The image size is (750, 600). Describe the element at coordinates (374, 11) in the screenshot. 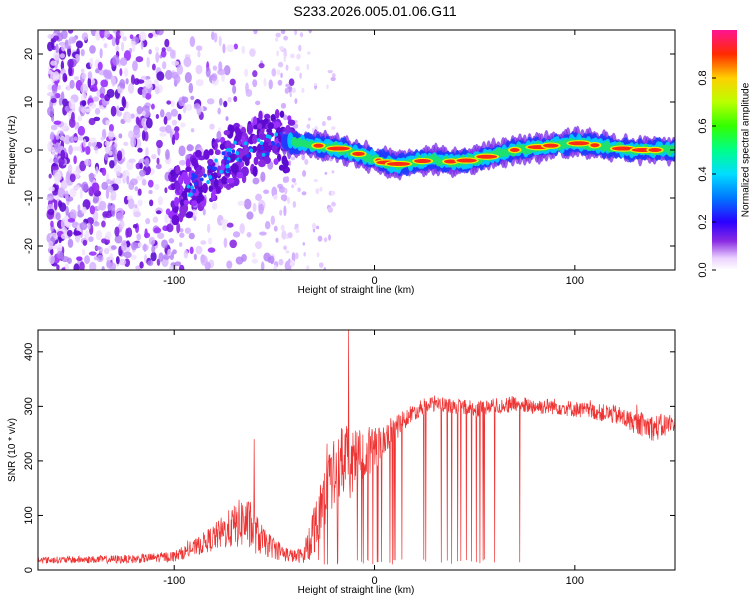

I see `figure-title: S233.2026.005.01.06.G11` at that location.